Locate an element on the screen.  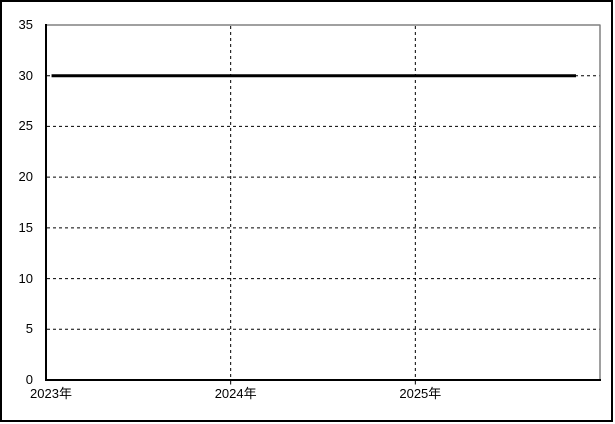
y-axis-tick-label: 20 is located at coordinates (25, 177).